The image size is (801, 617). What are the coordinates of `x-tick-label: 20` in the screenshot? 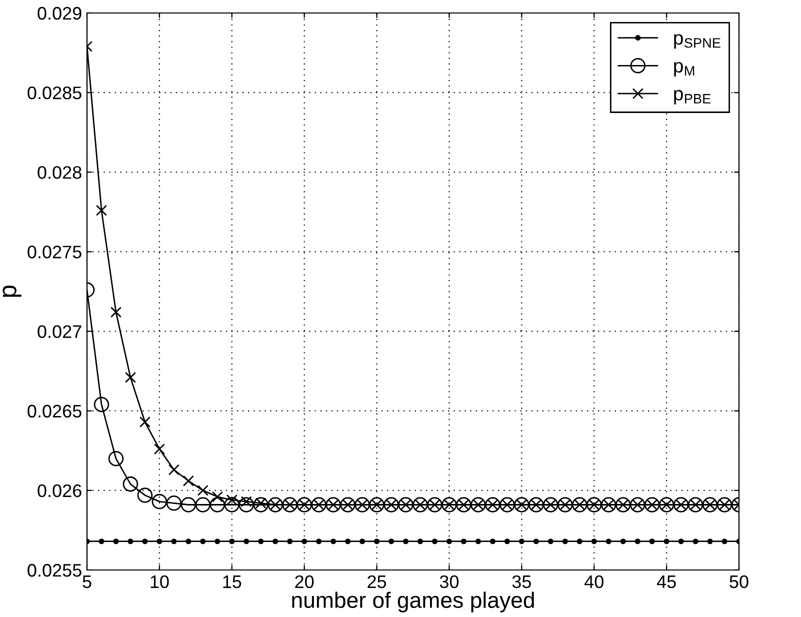 It's located at (304, 581).